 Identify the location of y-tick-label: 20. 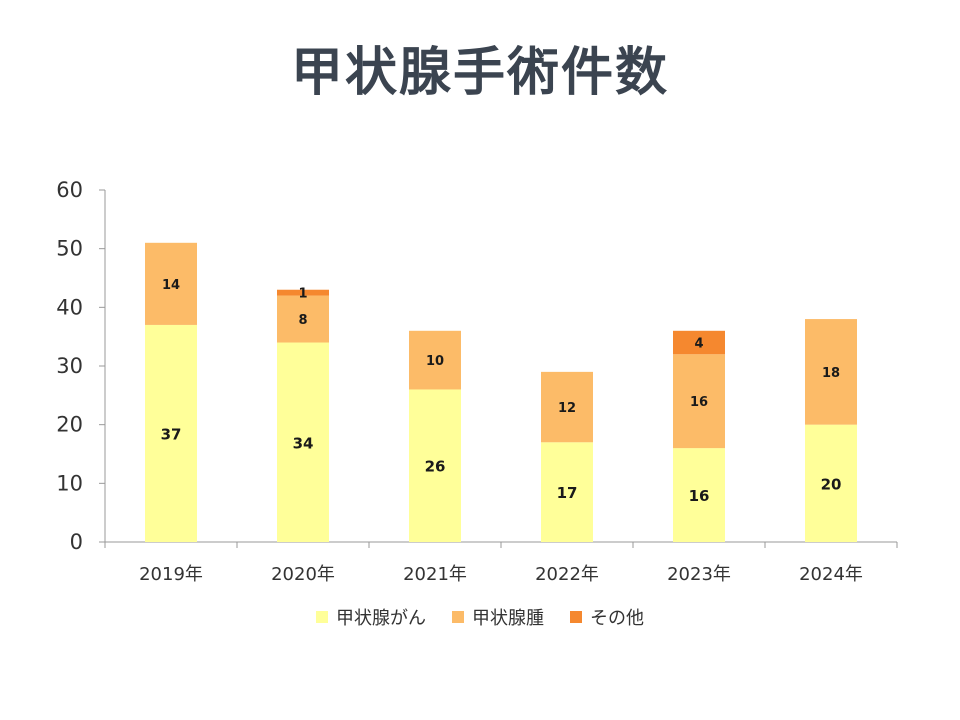
(69, 425).